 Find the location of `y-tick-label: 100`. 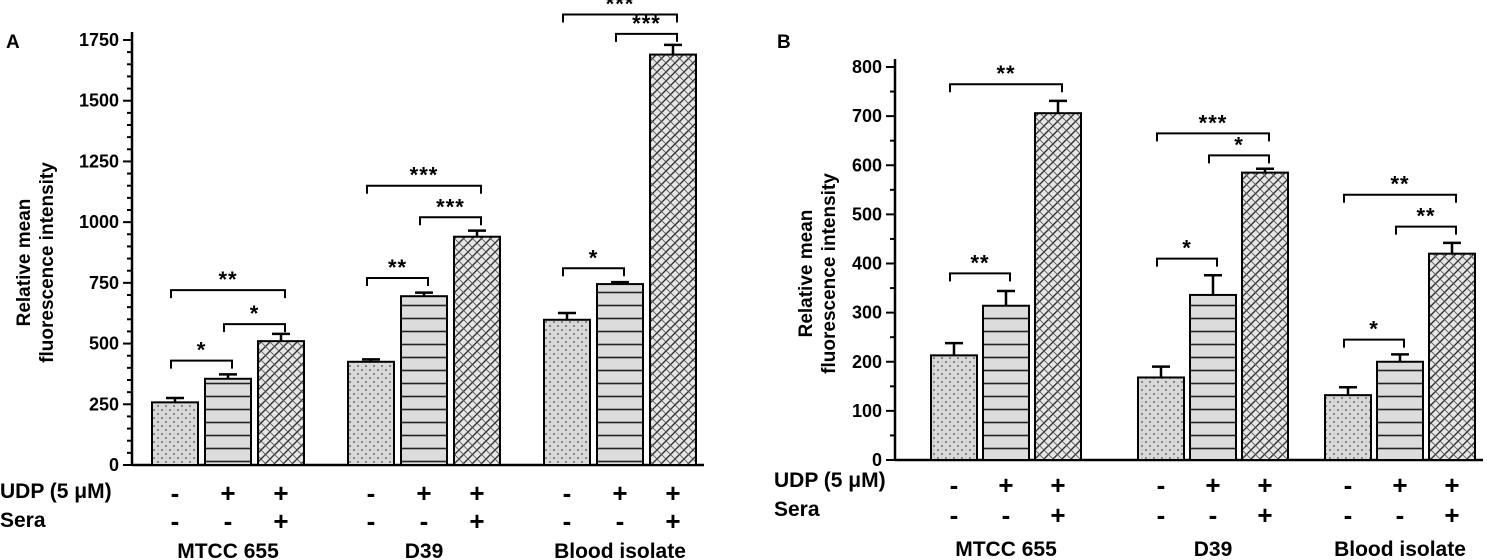

y-tick-label: 100 is located at coordinates (867, 411).